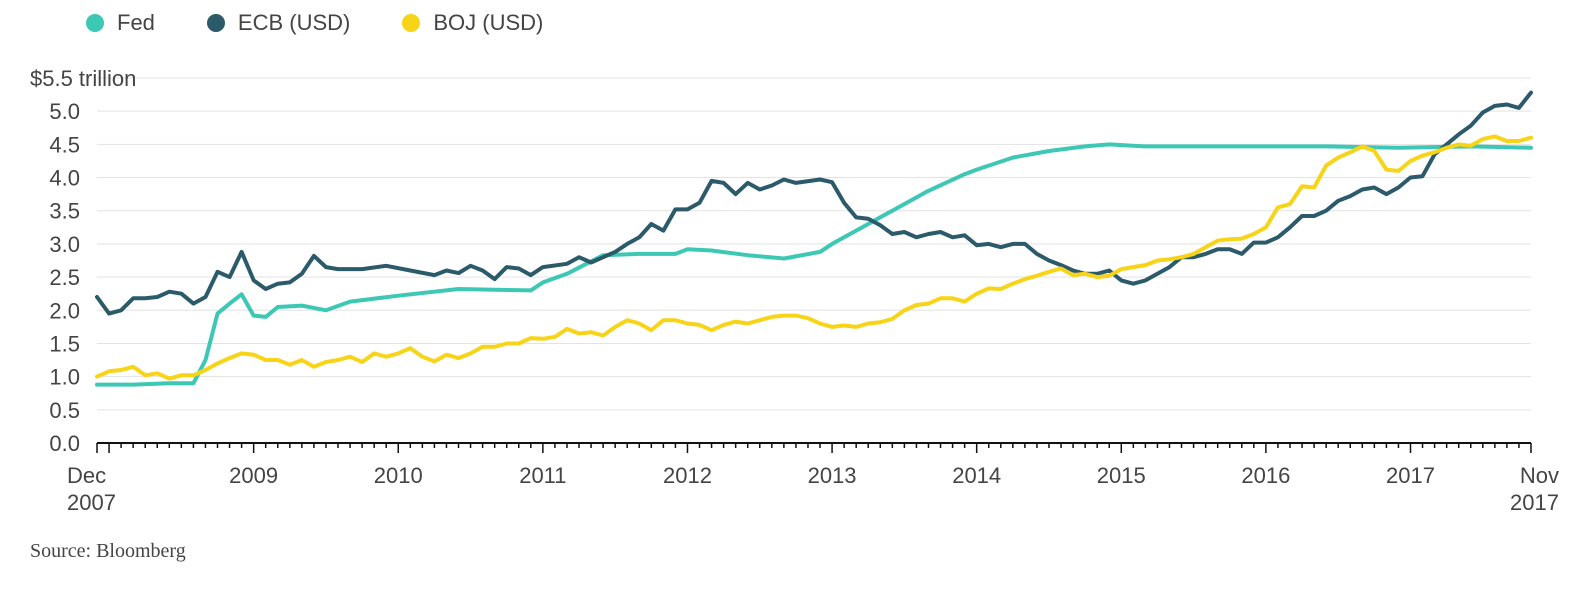 The height and width of the screenshot is (597, 1596). Describe the element at coordinates (1410, 475) in the screenshot. I see `x-tick-label: 2017` at that location.